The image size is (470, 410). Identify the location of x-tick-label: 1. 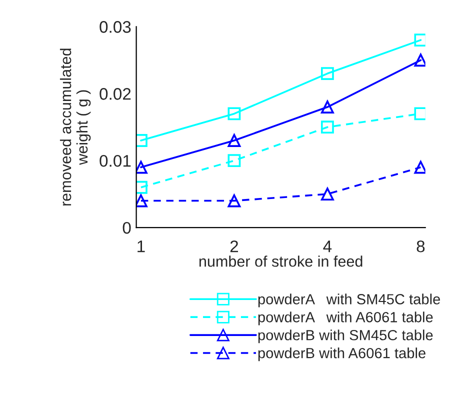
(141, 246).